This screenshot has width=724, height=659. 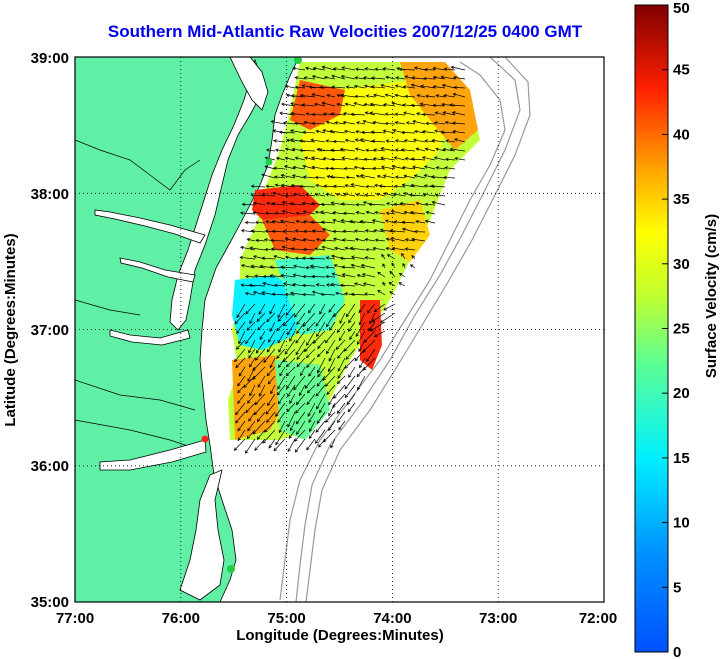 I want to click on colorbar-tick-label: 50, so click(x=681, y=8).